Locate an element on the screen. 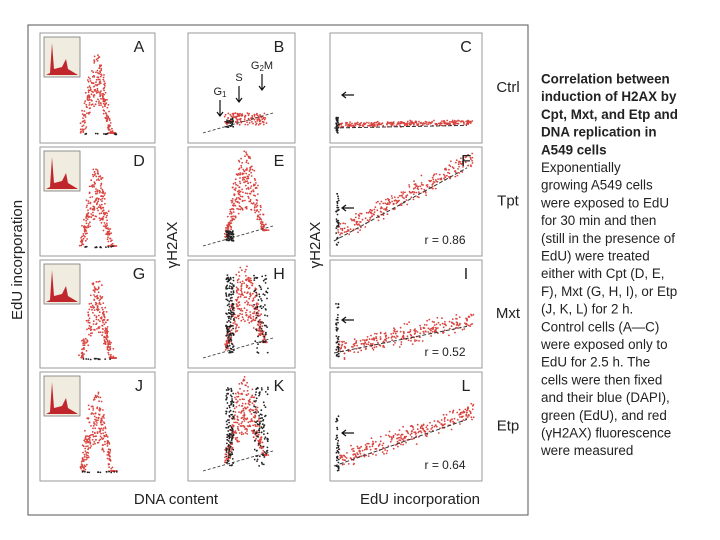 This screenshot has height=540, width=720. phase-subscript: 1 is located at coordinates (224, 94).